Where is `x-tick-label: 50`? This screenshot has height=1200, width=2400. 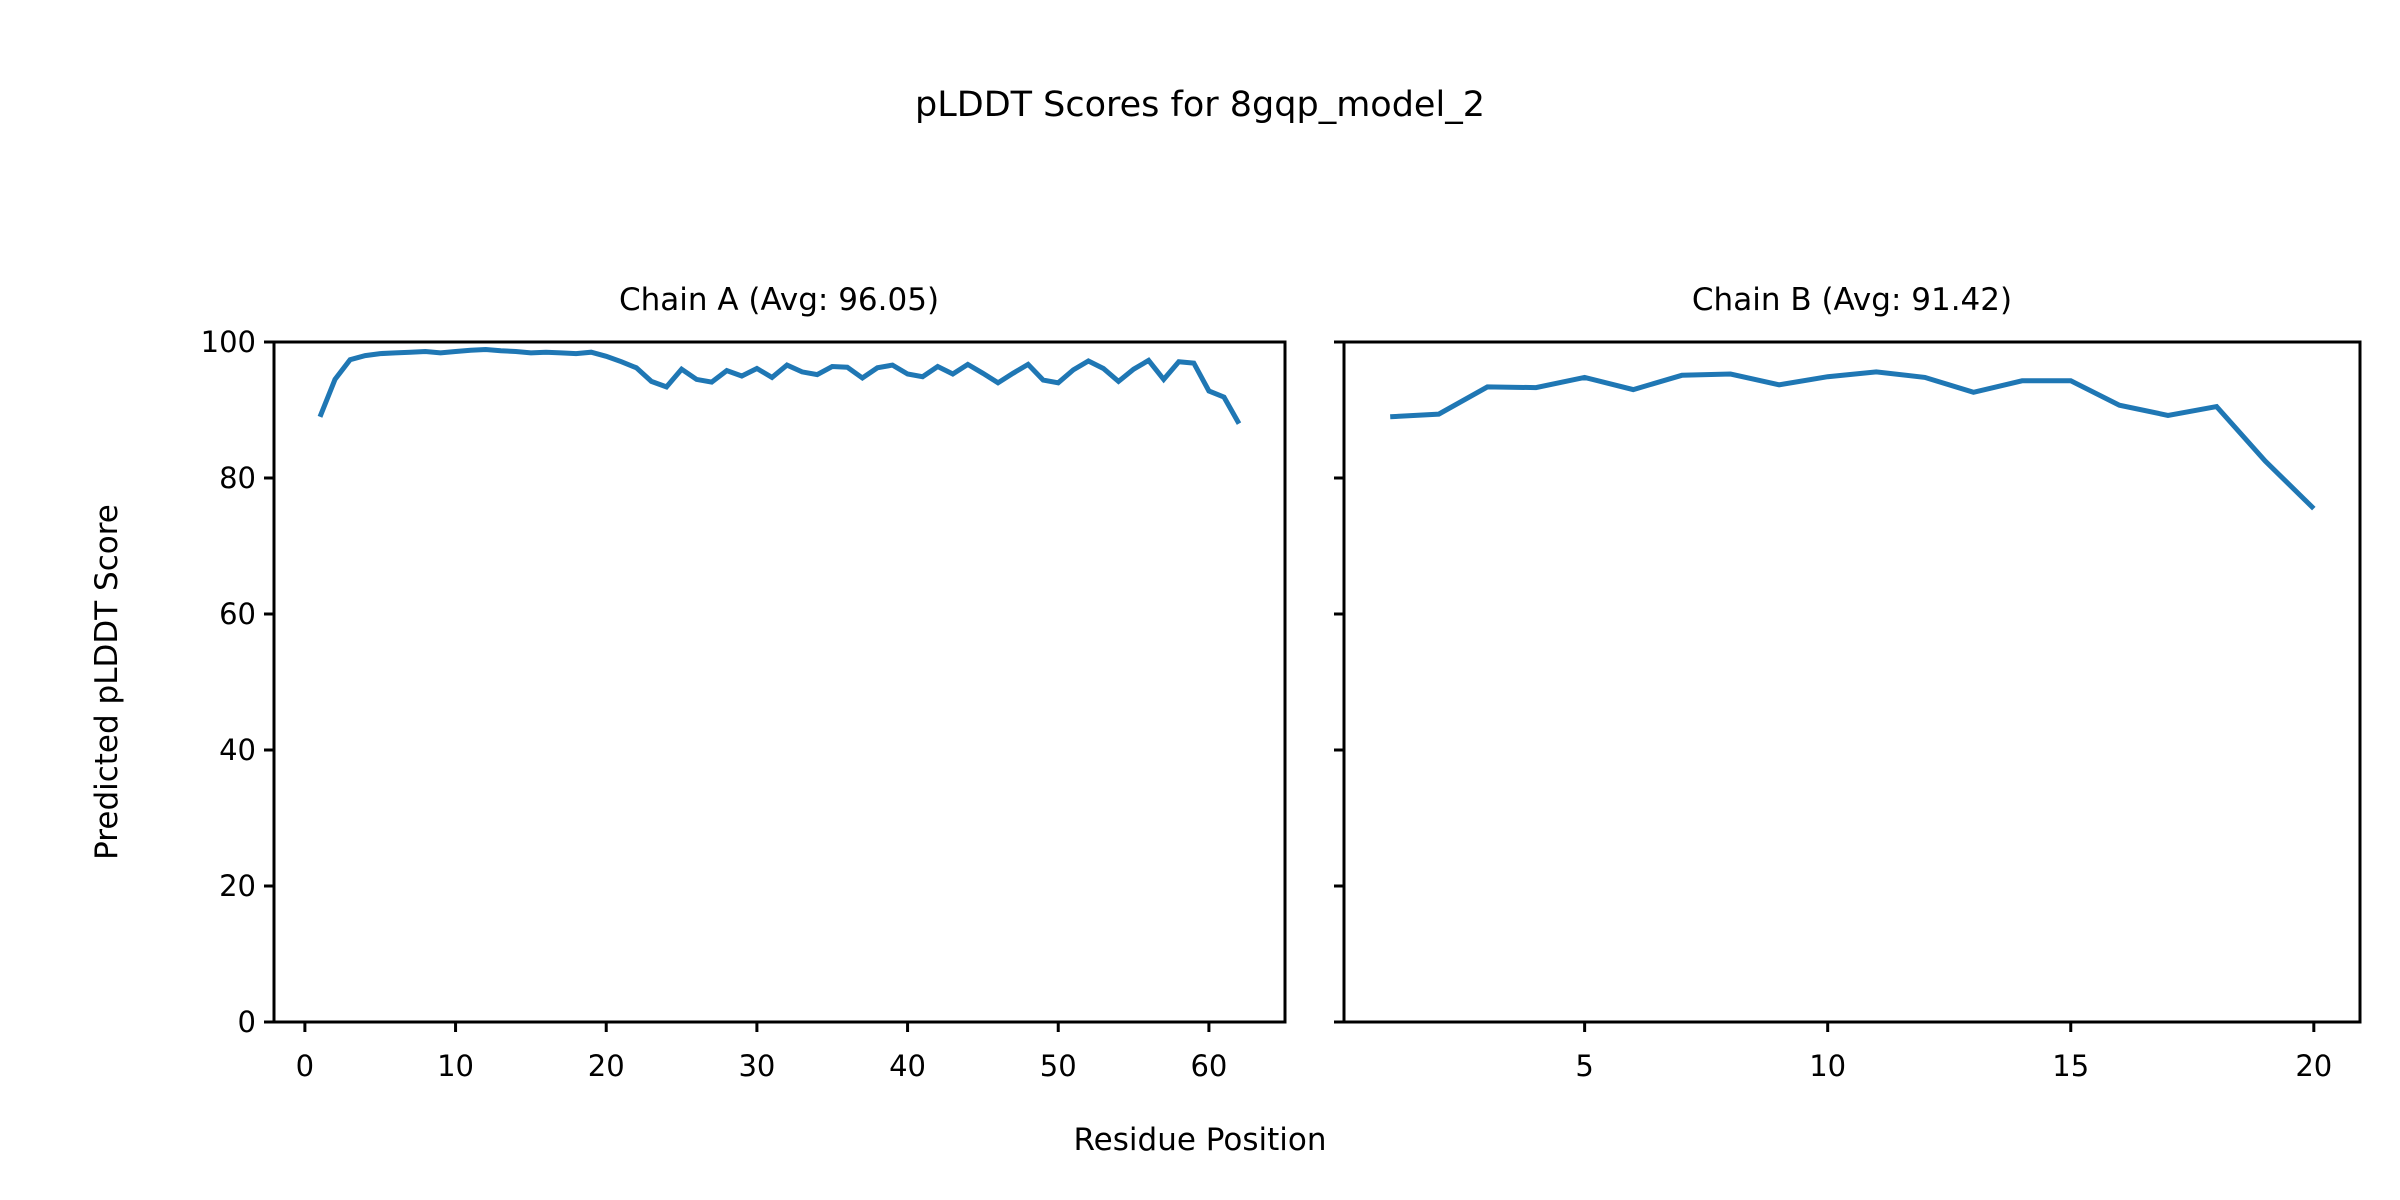 x-tick-label: 50 is located at coordinates (1058, 1066).